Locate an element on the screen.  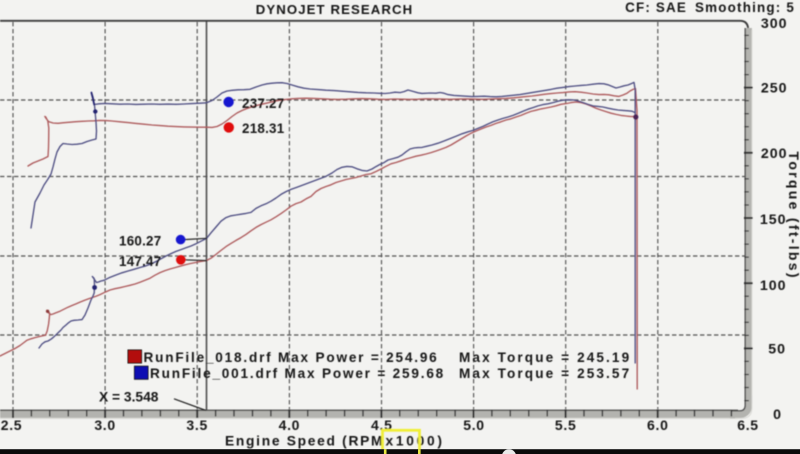
svg-text: 4.5 is located at coordinates (382, 425).